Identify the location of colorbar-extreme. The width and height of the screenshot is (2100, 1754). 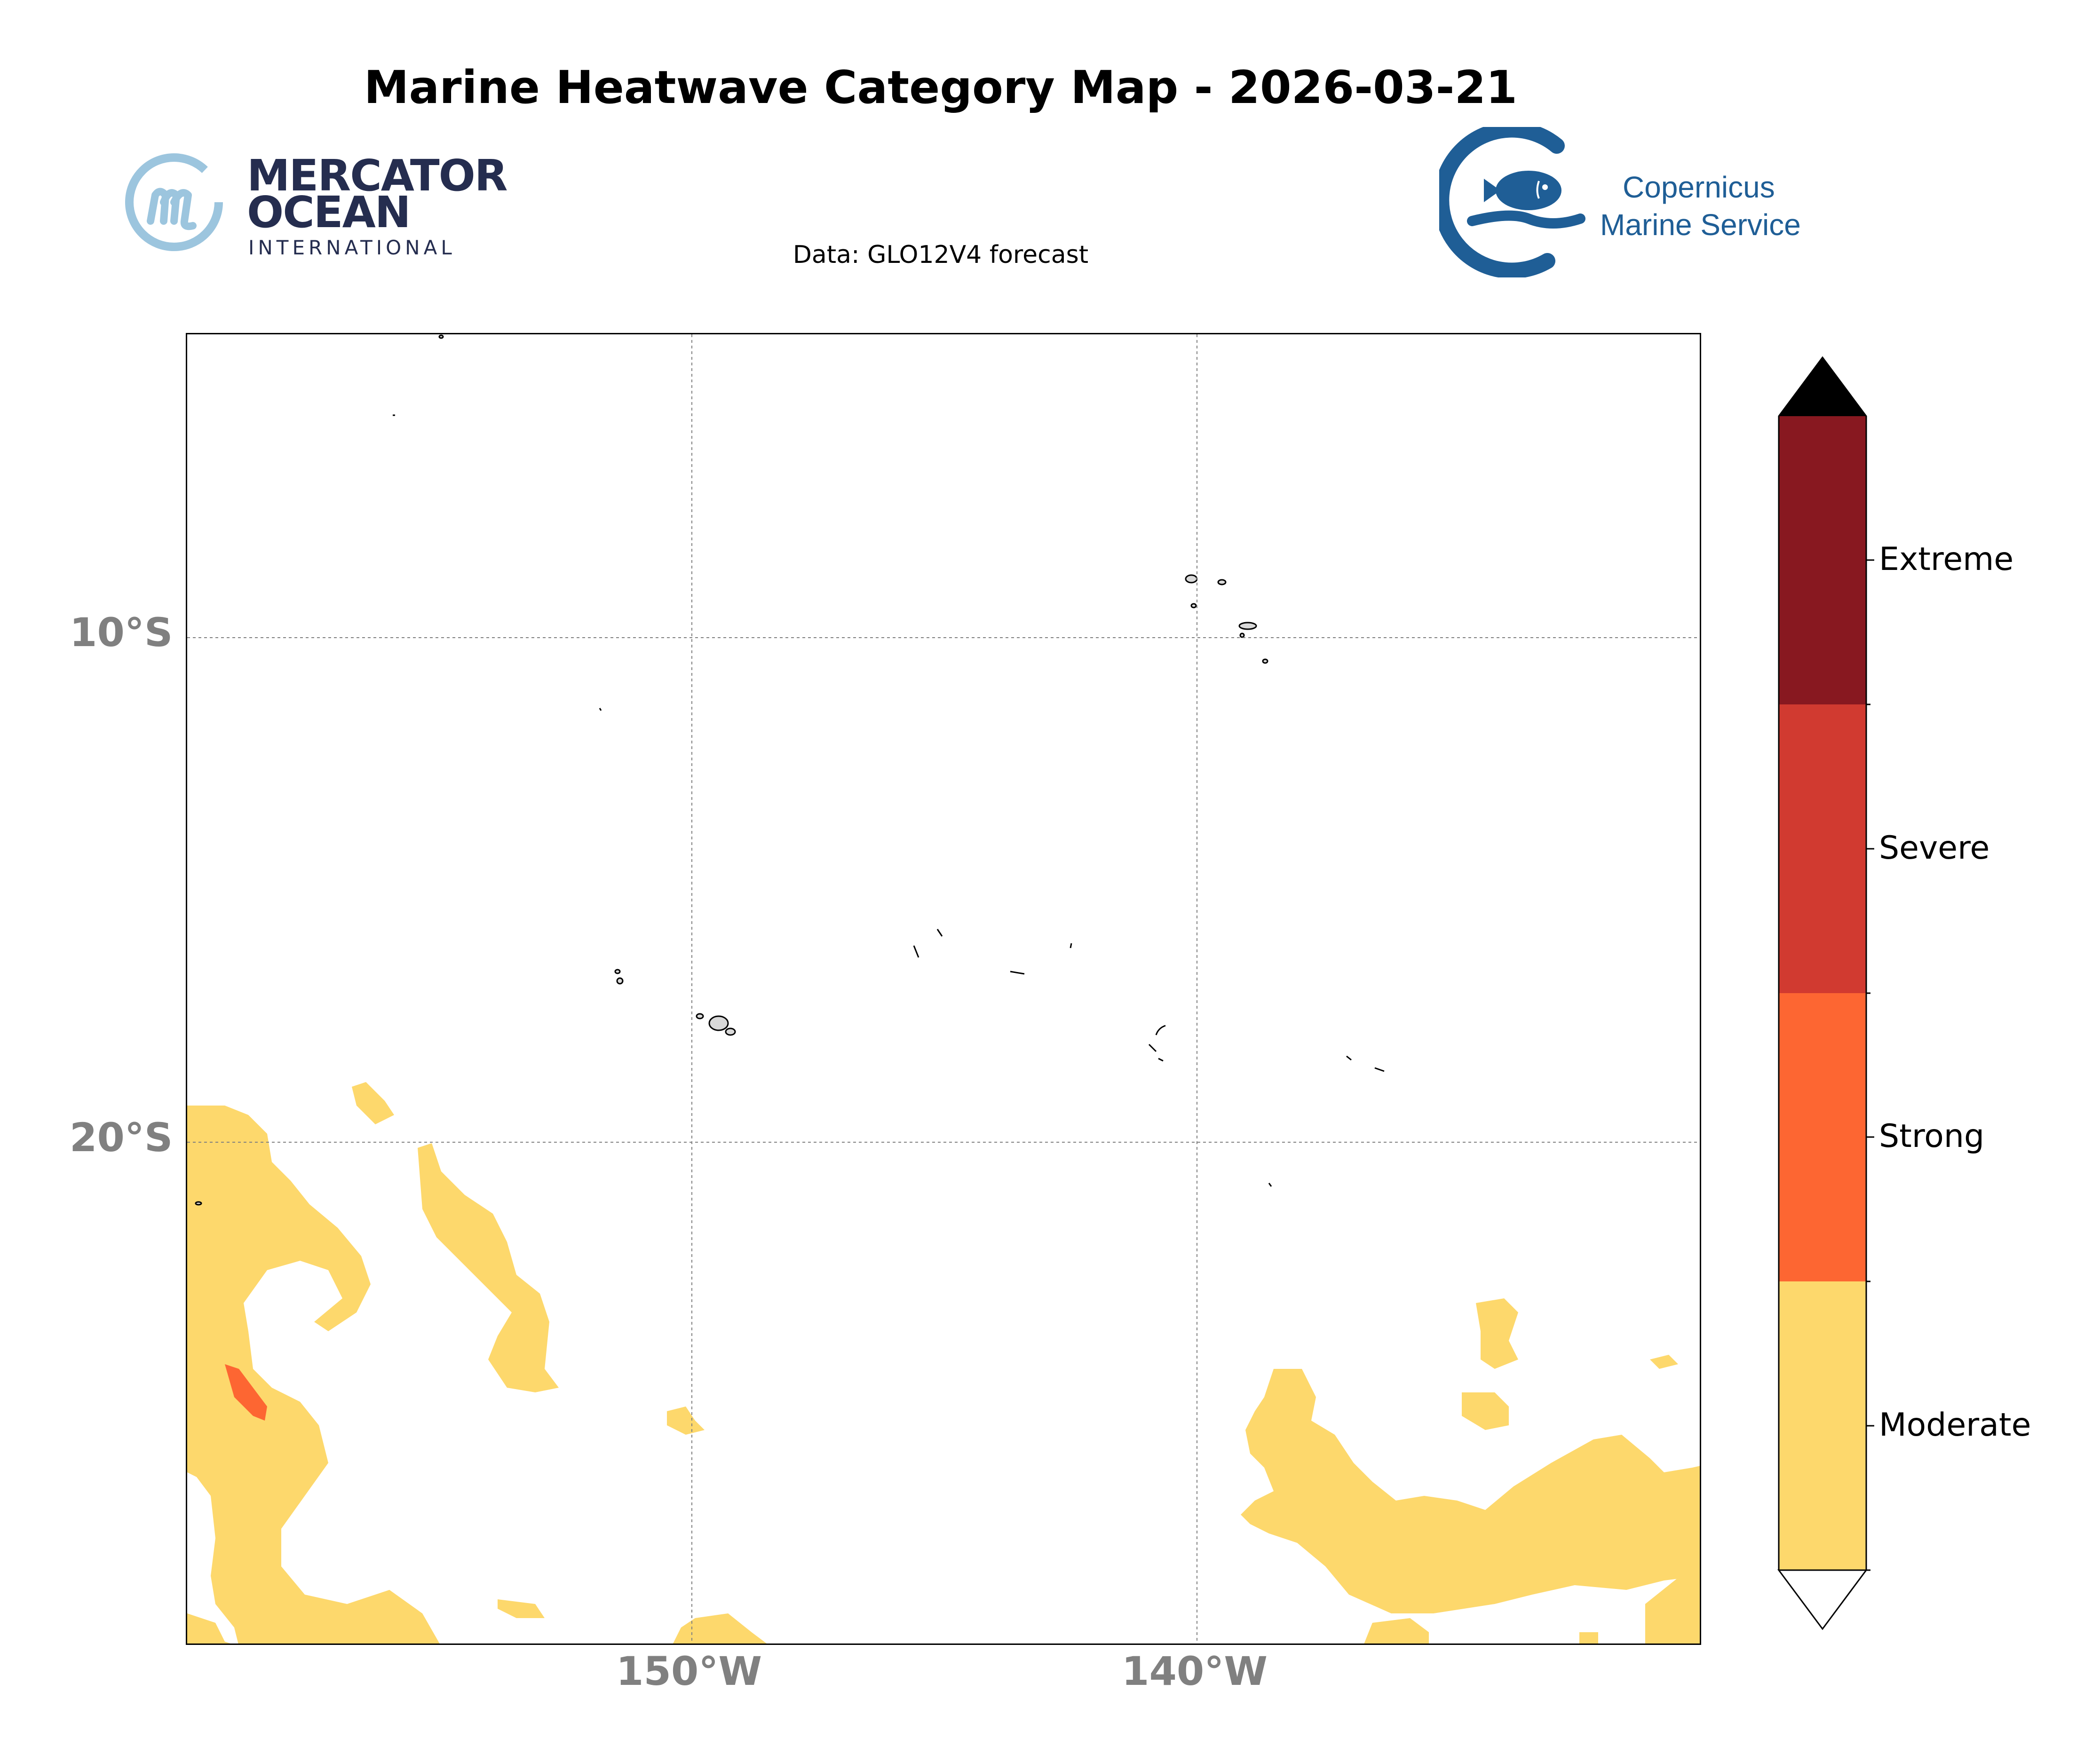
(1822, 560).